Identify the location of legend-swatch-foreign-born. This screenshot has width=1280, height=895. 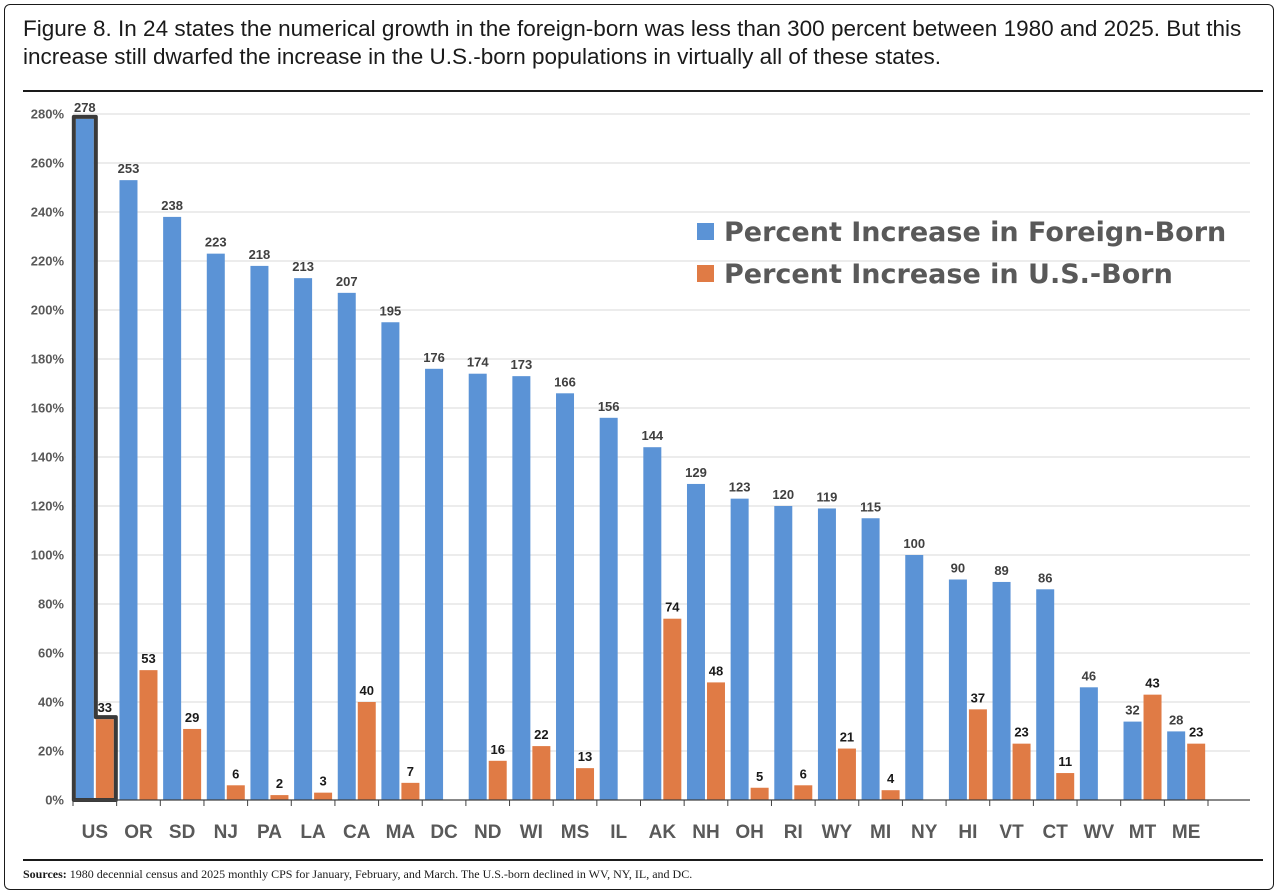
(705, 231).